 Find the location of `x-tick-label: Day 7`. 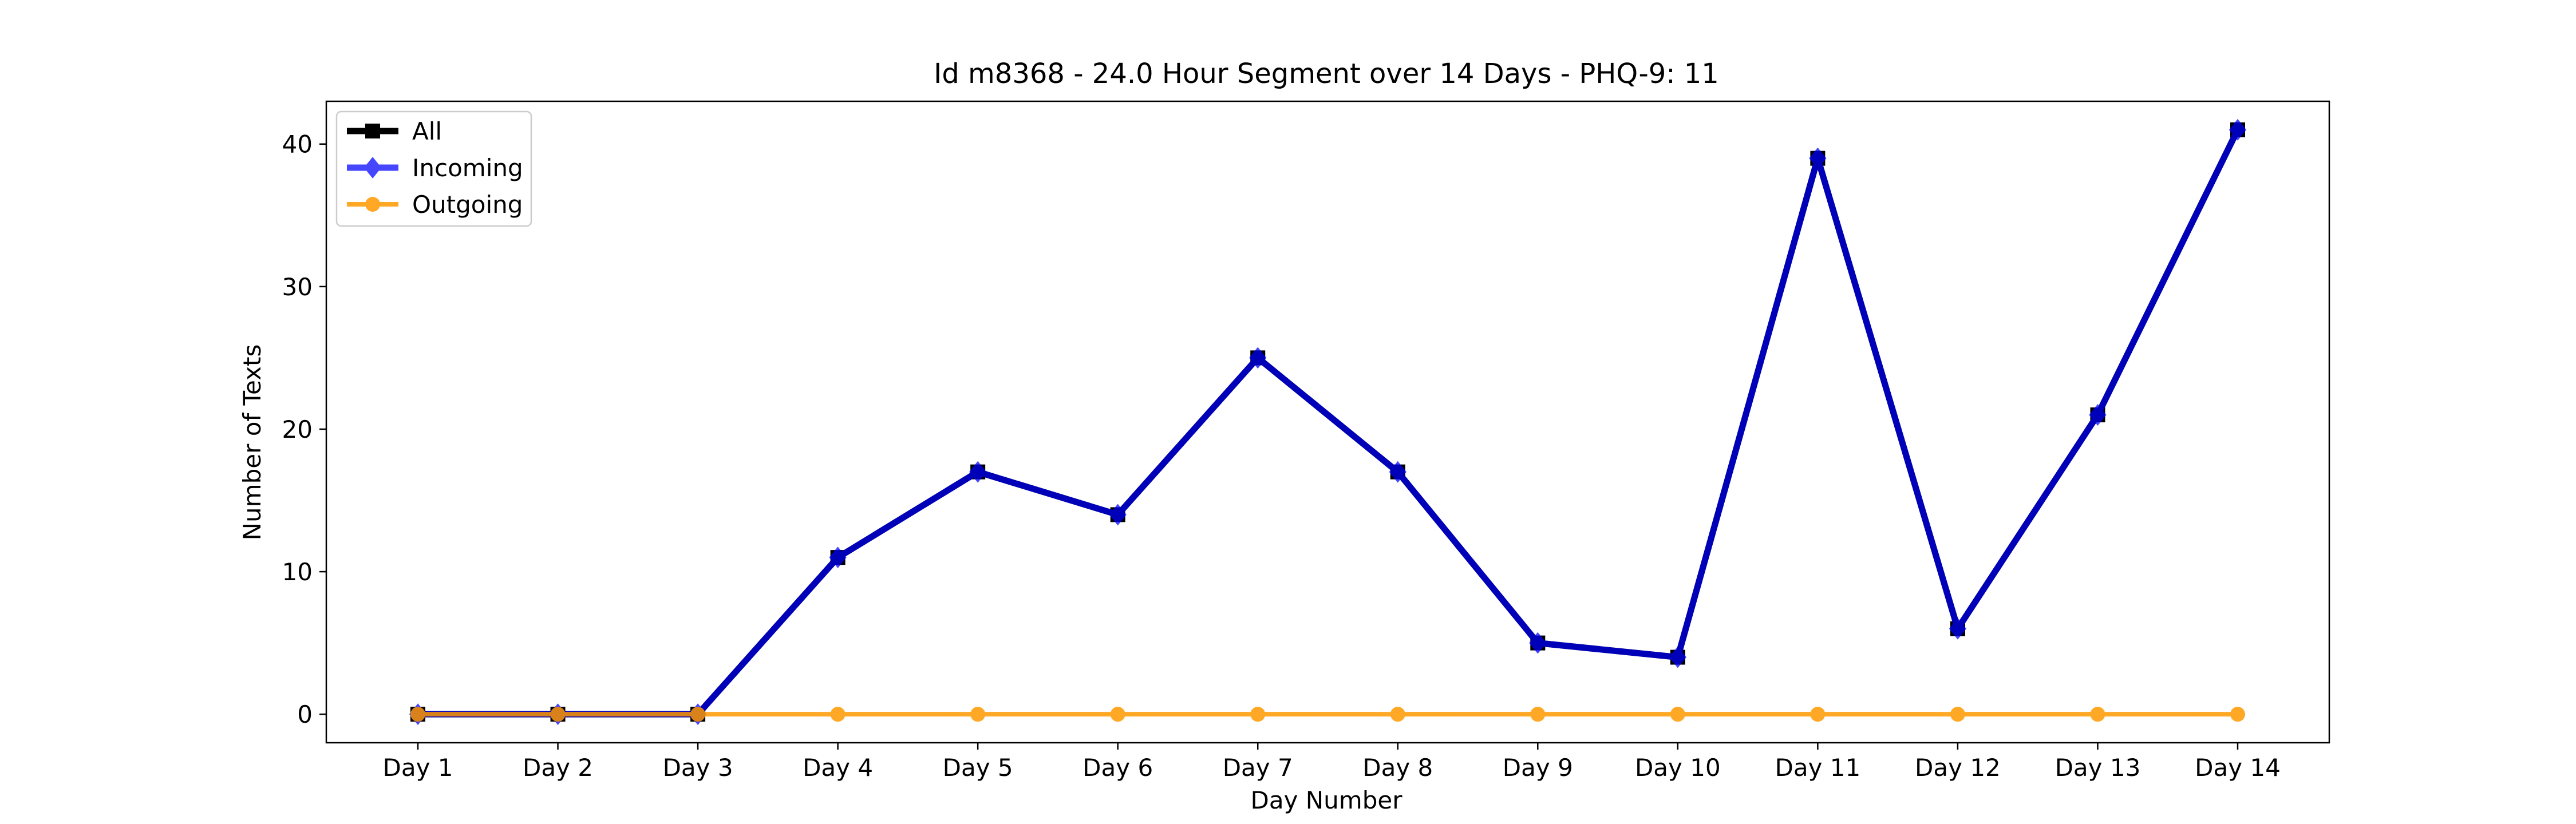

x-tick-label: Day 7 is located at coordinates (1258, 768).